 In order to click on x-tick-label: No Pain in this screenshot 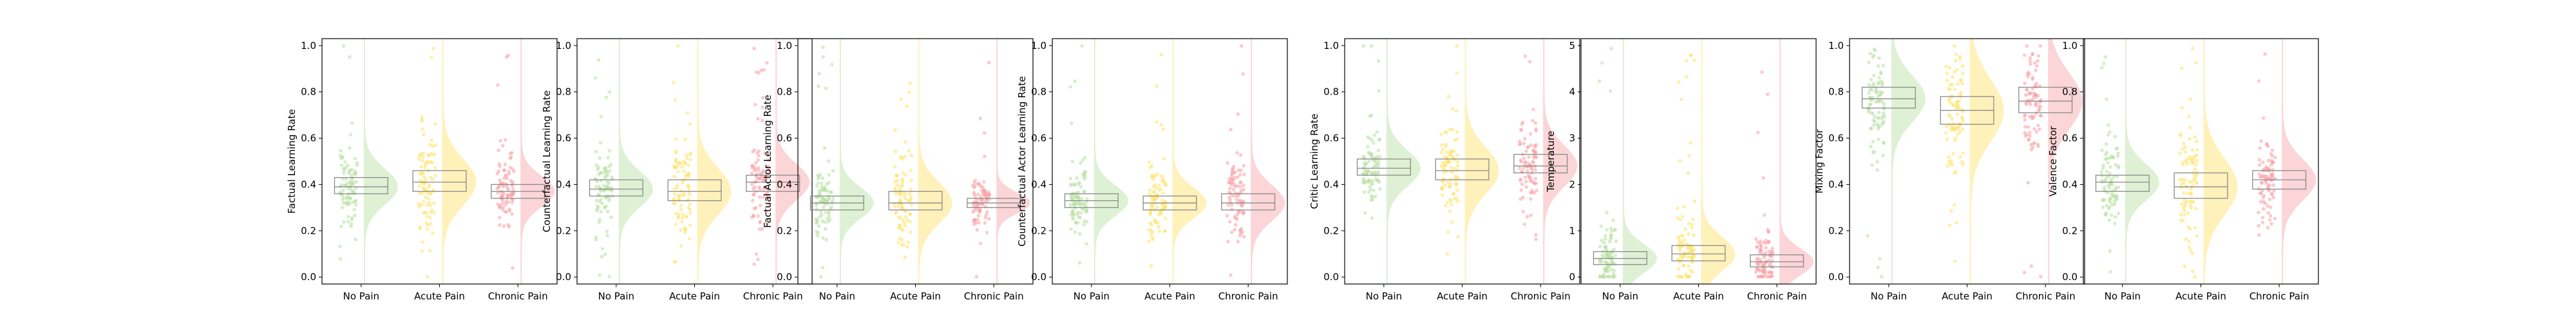, I will do `click(2123, 296)`.